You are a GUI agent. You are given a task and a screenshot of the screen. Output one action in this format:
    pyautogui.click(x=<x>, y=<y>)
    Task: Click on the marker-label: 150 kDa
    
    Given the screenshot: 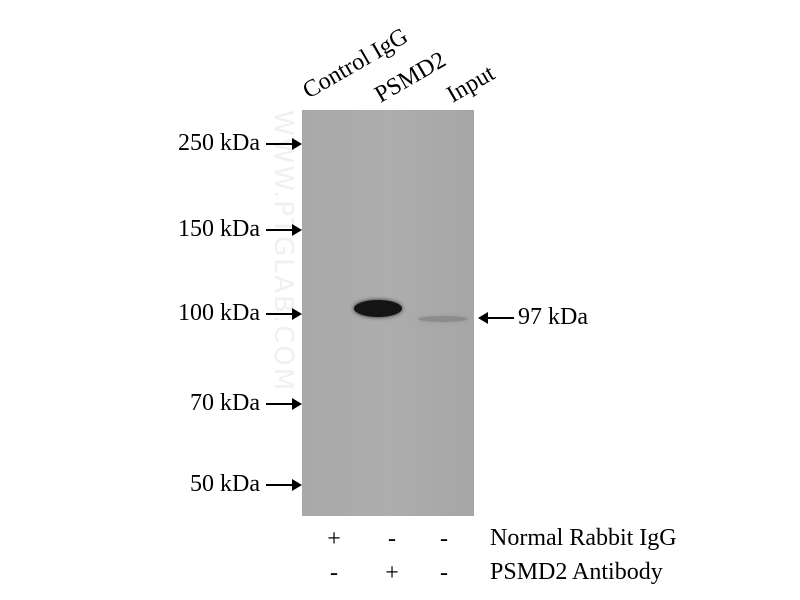 What is the action you would take?
    pyautogui.click(x=219, y=229)
    